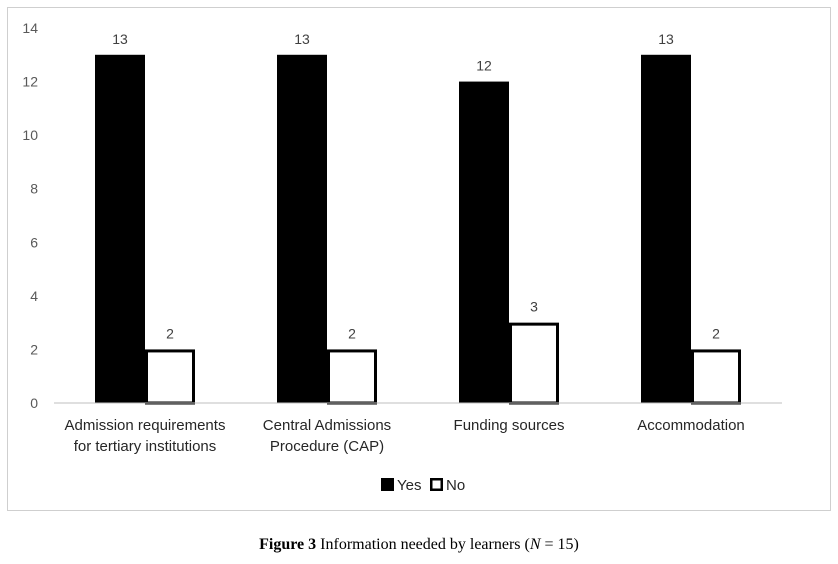 The width and height of the screenshot is (838, 564). I want to click on y-tick-label: 10, so click(30, 135).